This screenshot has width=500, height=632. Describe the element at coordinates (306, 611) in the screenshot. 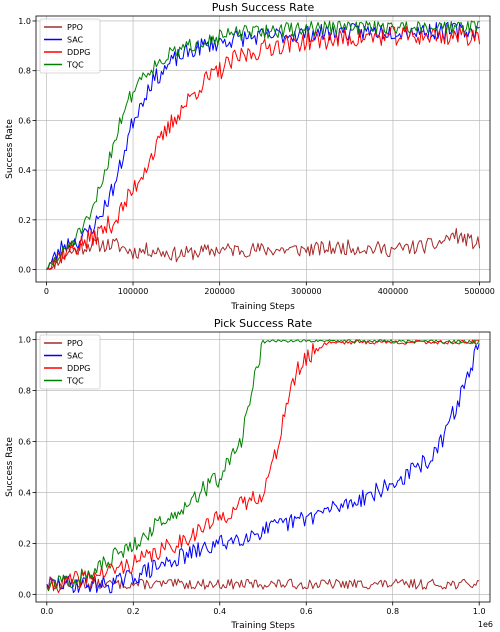

I see `pick-xtick-label: 0.6` at that location.